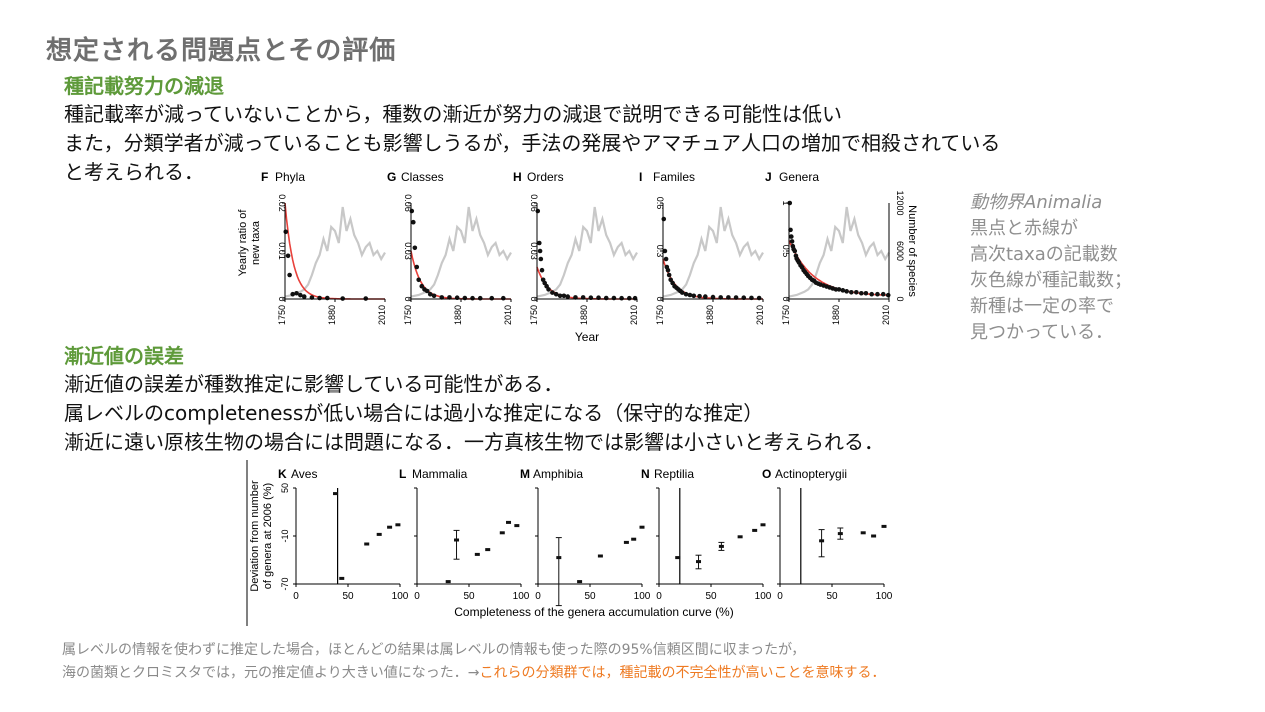  I want to click on y-axis-label: of genera at 2006 (%), so click(268, 536).